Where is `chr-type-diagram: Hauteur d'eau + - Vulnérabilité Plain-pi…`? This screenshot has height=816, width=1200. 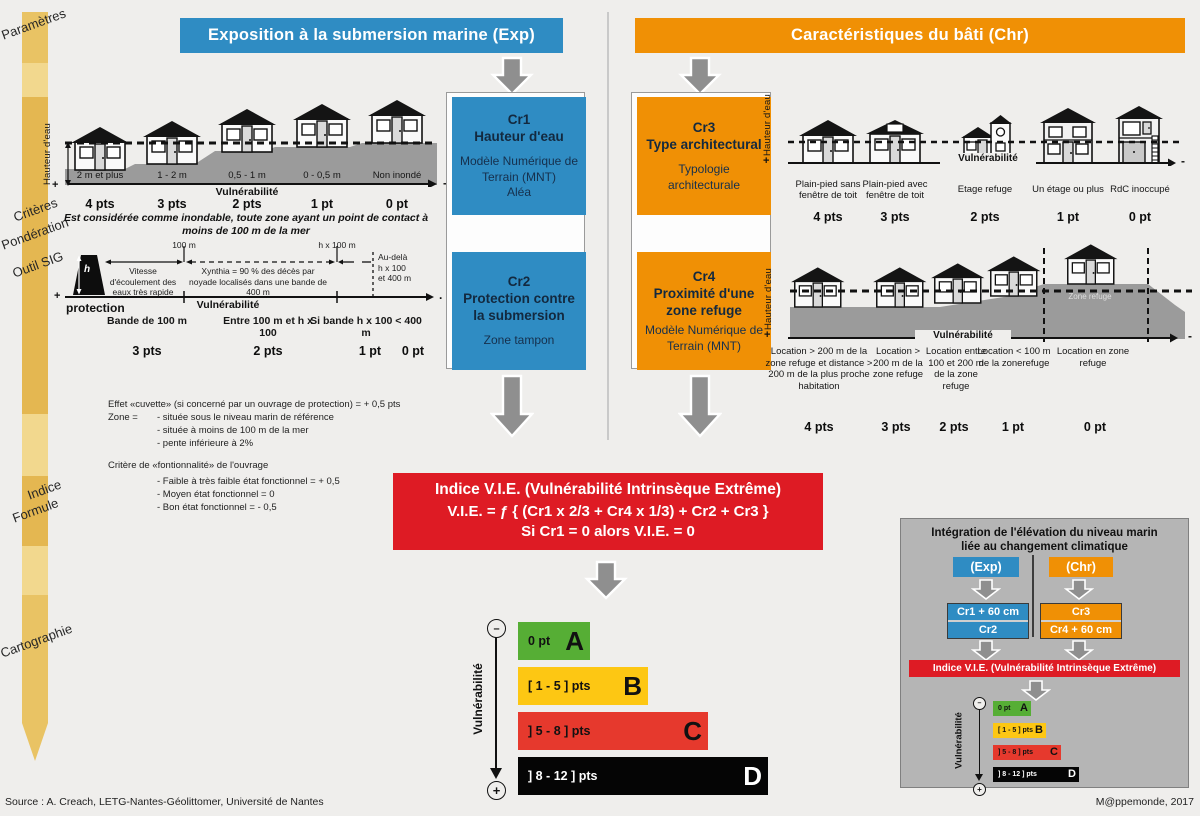
chr-type-diagram: Hauteur d'eau + - Vulnérabilité Plain-pi… is located at coordinates (977, 150).